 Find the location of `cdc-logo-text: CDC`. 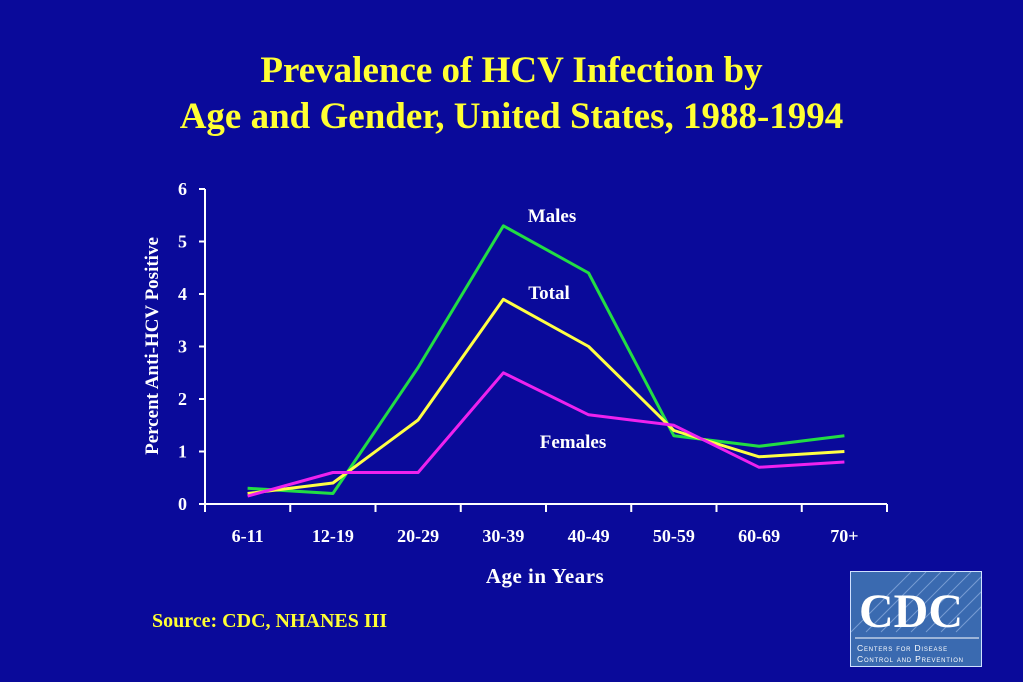

cdc-logo-text: CDC is located at coordinates (911, 611).